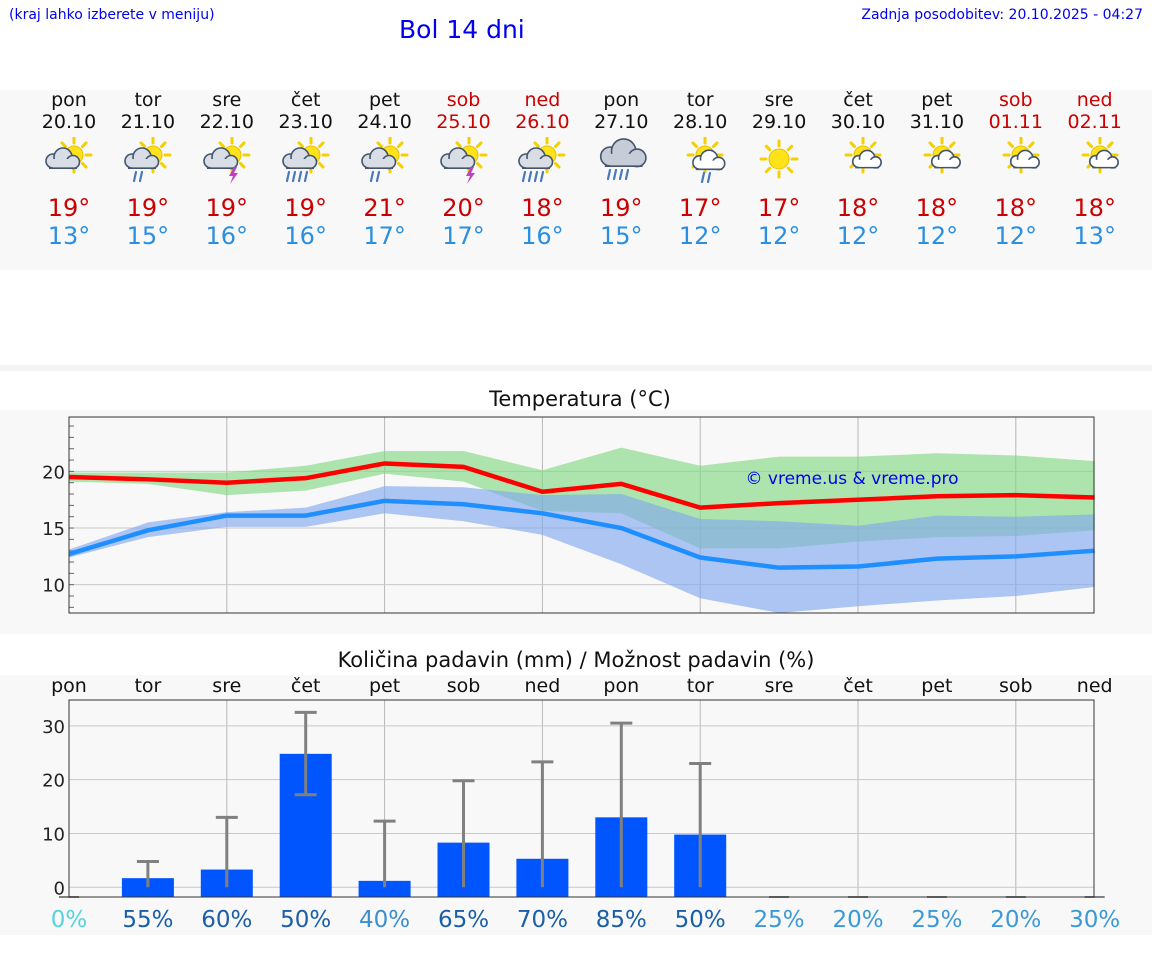  Describe the element at coordinates (305, 100) in the screenshot. I see `day-name: čet` at that location.